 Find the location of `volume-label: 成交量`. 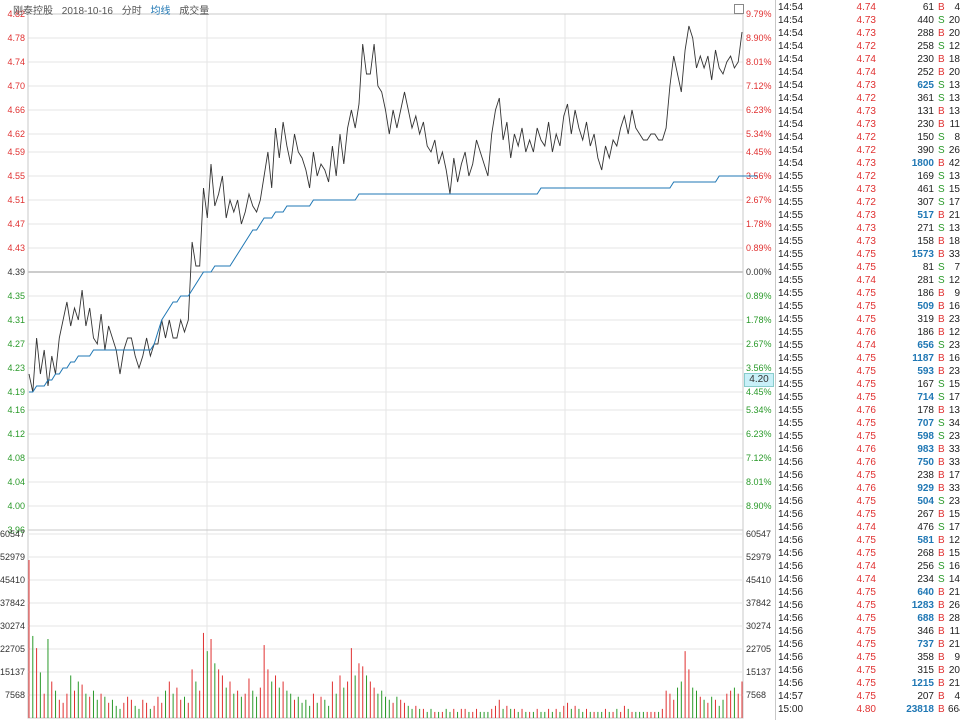

volume-label: 成交量 is located at coordinates (194, 11).